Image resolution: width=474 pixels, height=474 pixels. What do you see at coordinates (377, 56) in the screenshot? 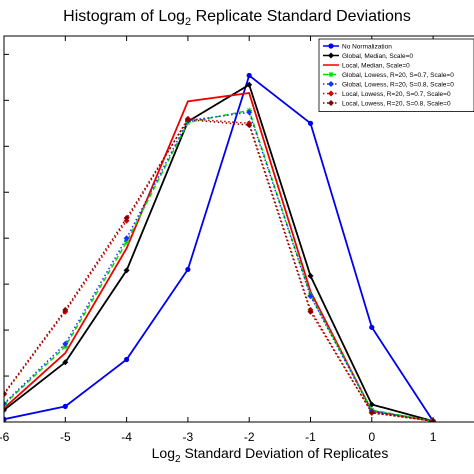
I see `legend-label: Global, Median, Scale=0` at bounding box center [377, 56].